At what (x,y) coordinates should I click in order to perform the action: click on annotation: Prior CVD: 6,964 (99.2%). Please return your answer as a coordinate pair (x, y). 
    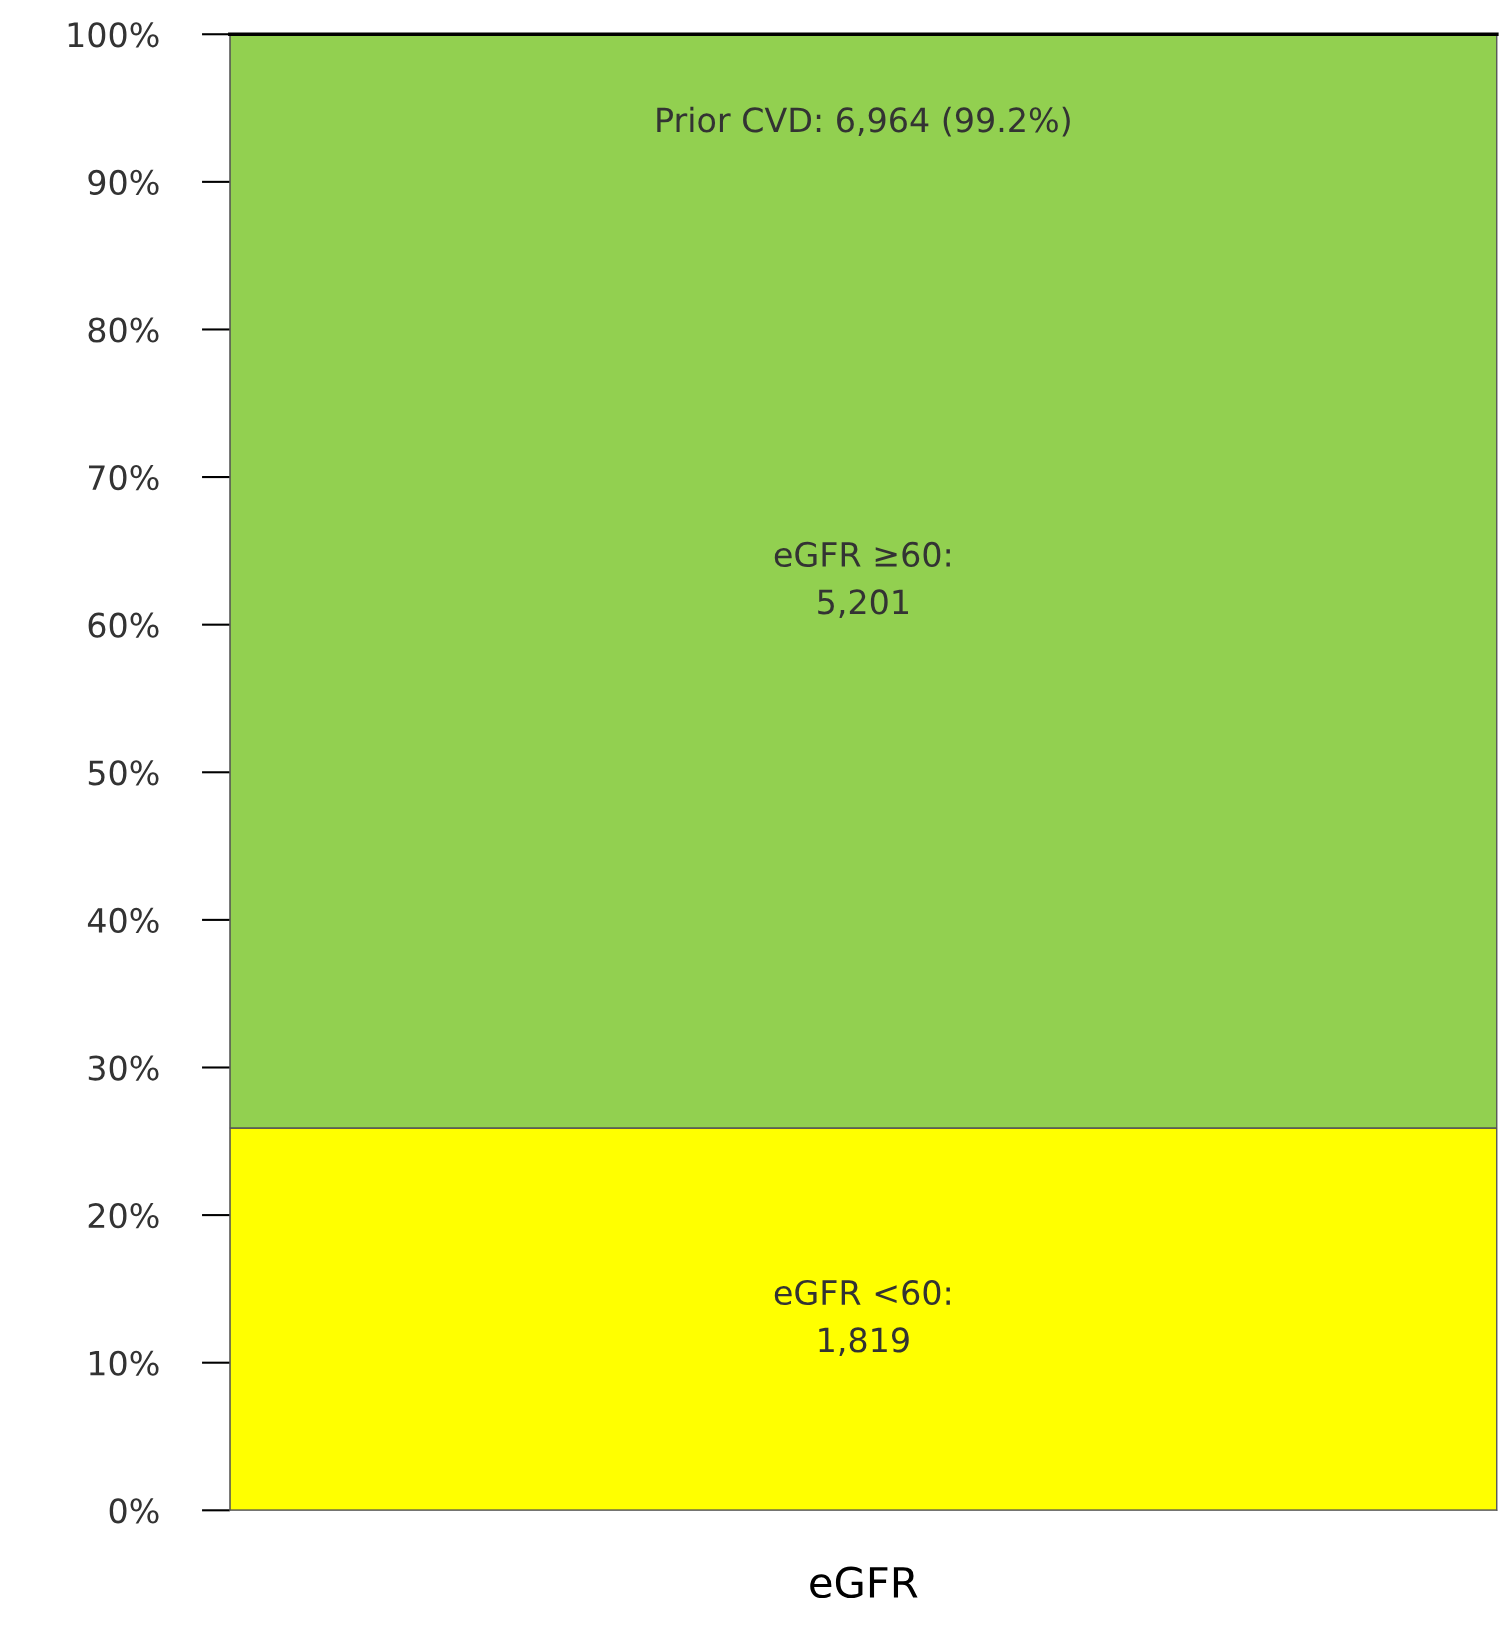
    Looking at the image, I should click on (863, 121).